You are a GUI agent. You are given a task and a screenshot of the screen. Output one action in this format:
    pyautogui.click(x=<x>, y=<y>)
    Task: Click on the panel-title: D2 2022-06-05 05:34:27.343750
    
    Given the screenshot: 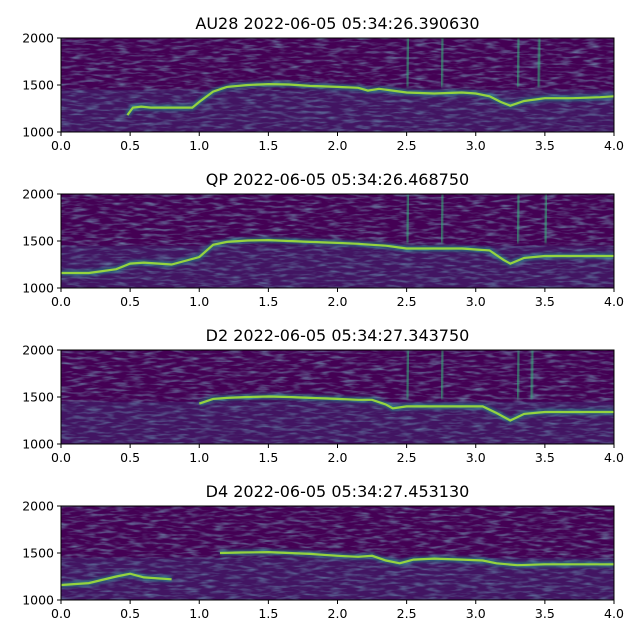 What is the action you would take?
    pyautogui.click(x=338, y=335)
    